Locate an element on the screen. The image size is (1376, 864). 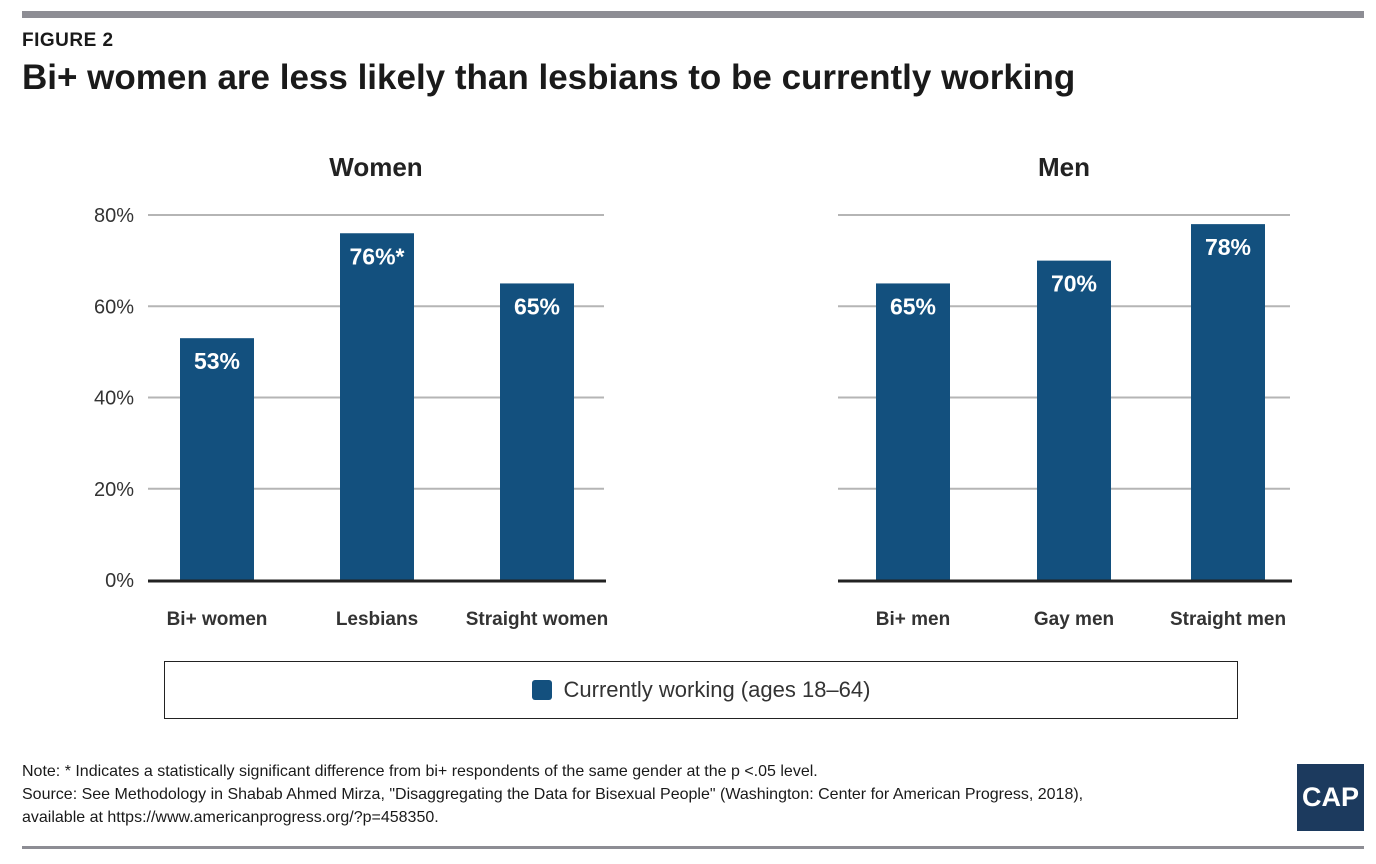
men-category-label: Bi+ men is located at coordinates (913, 619).